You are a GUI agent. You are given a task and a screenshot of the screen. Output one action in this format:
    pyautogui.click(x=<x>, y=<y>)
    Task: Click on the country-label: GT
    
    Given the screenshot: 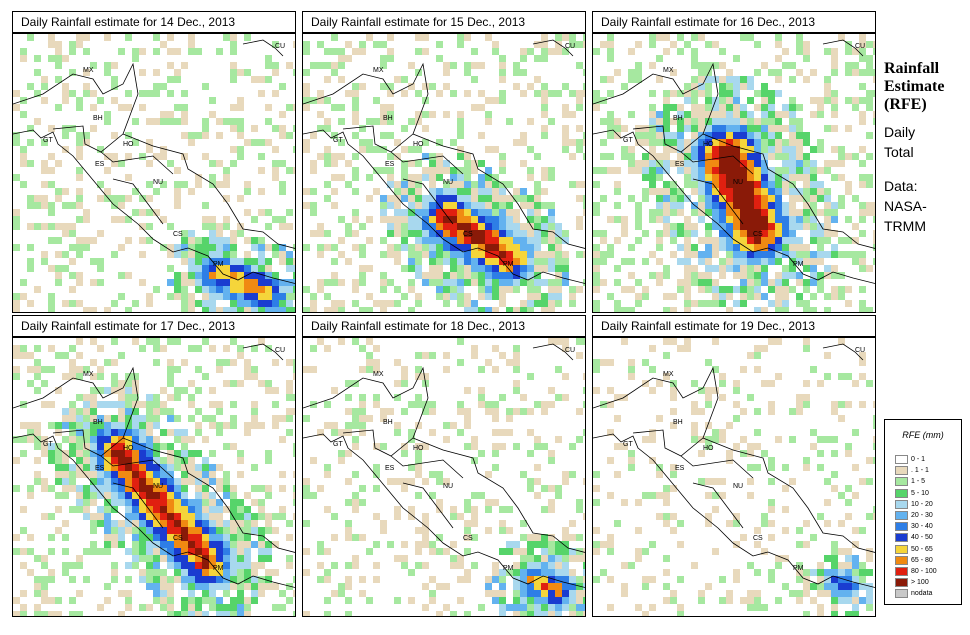 What is the action you would take?
    pyautogui.click(x=338, y=140)
    